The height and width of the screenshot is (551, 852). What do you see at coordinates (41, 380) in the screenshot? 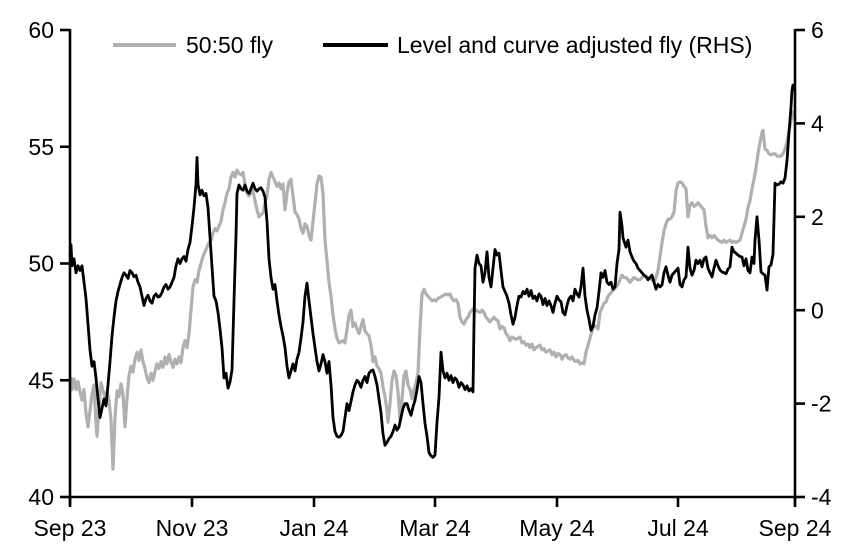
I see `y-axis-left-tick-label: 45` at bounding box center [41, 380].